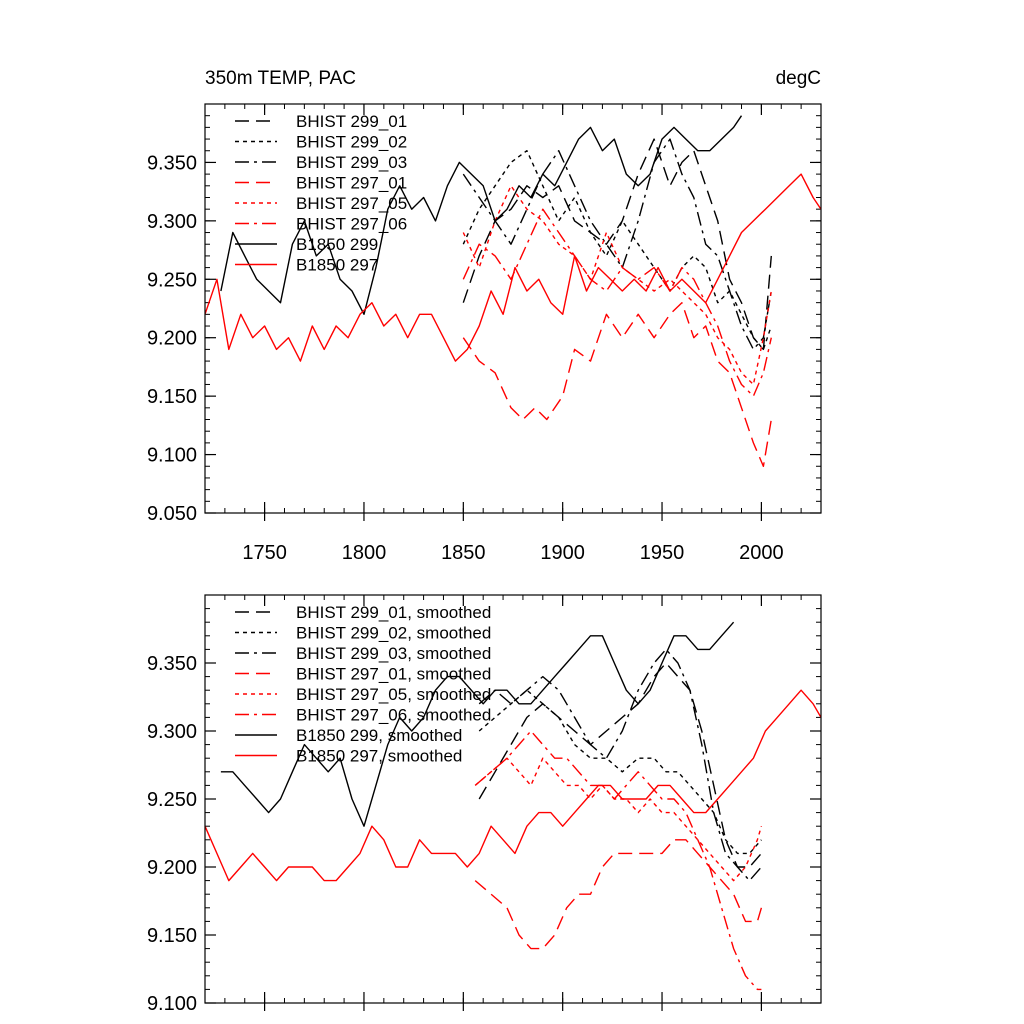  Describe the element at coordinates (393, 674) in the screenshot. I see `legend-label: BHIST 297_01, smoothed` at that location.